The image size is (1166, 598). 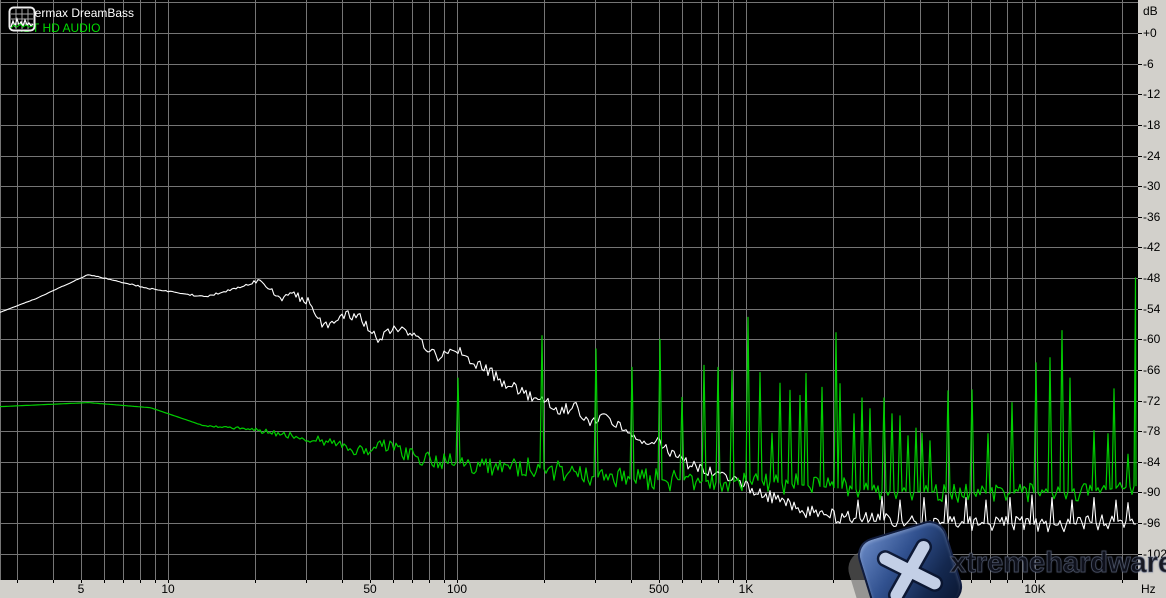 What do you see at coordinates (1152, 155) in the screenshot?
I see `y-axis-tick-label: -24` at bounding box center [1152, 155].